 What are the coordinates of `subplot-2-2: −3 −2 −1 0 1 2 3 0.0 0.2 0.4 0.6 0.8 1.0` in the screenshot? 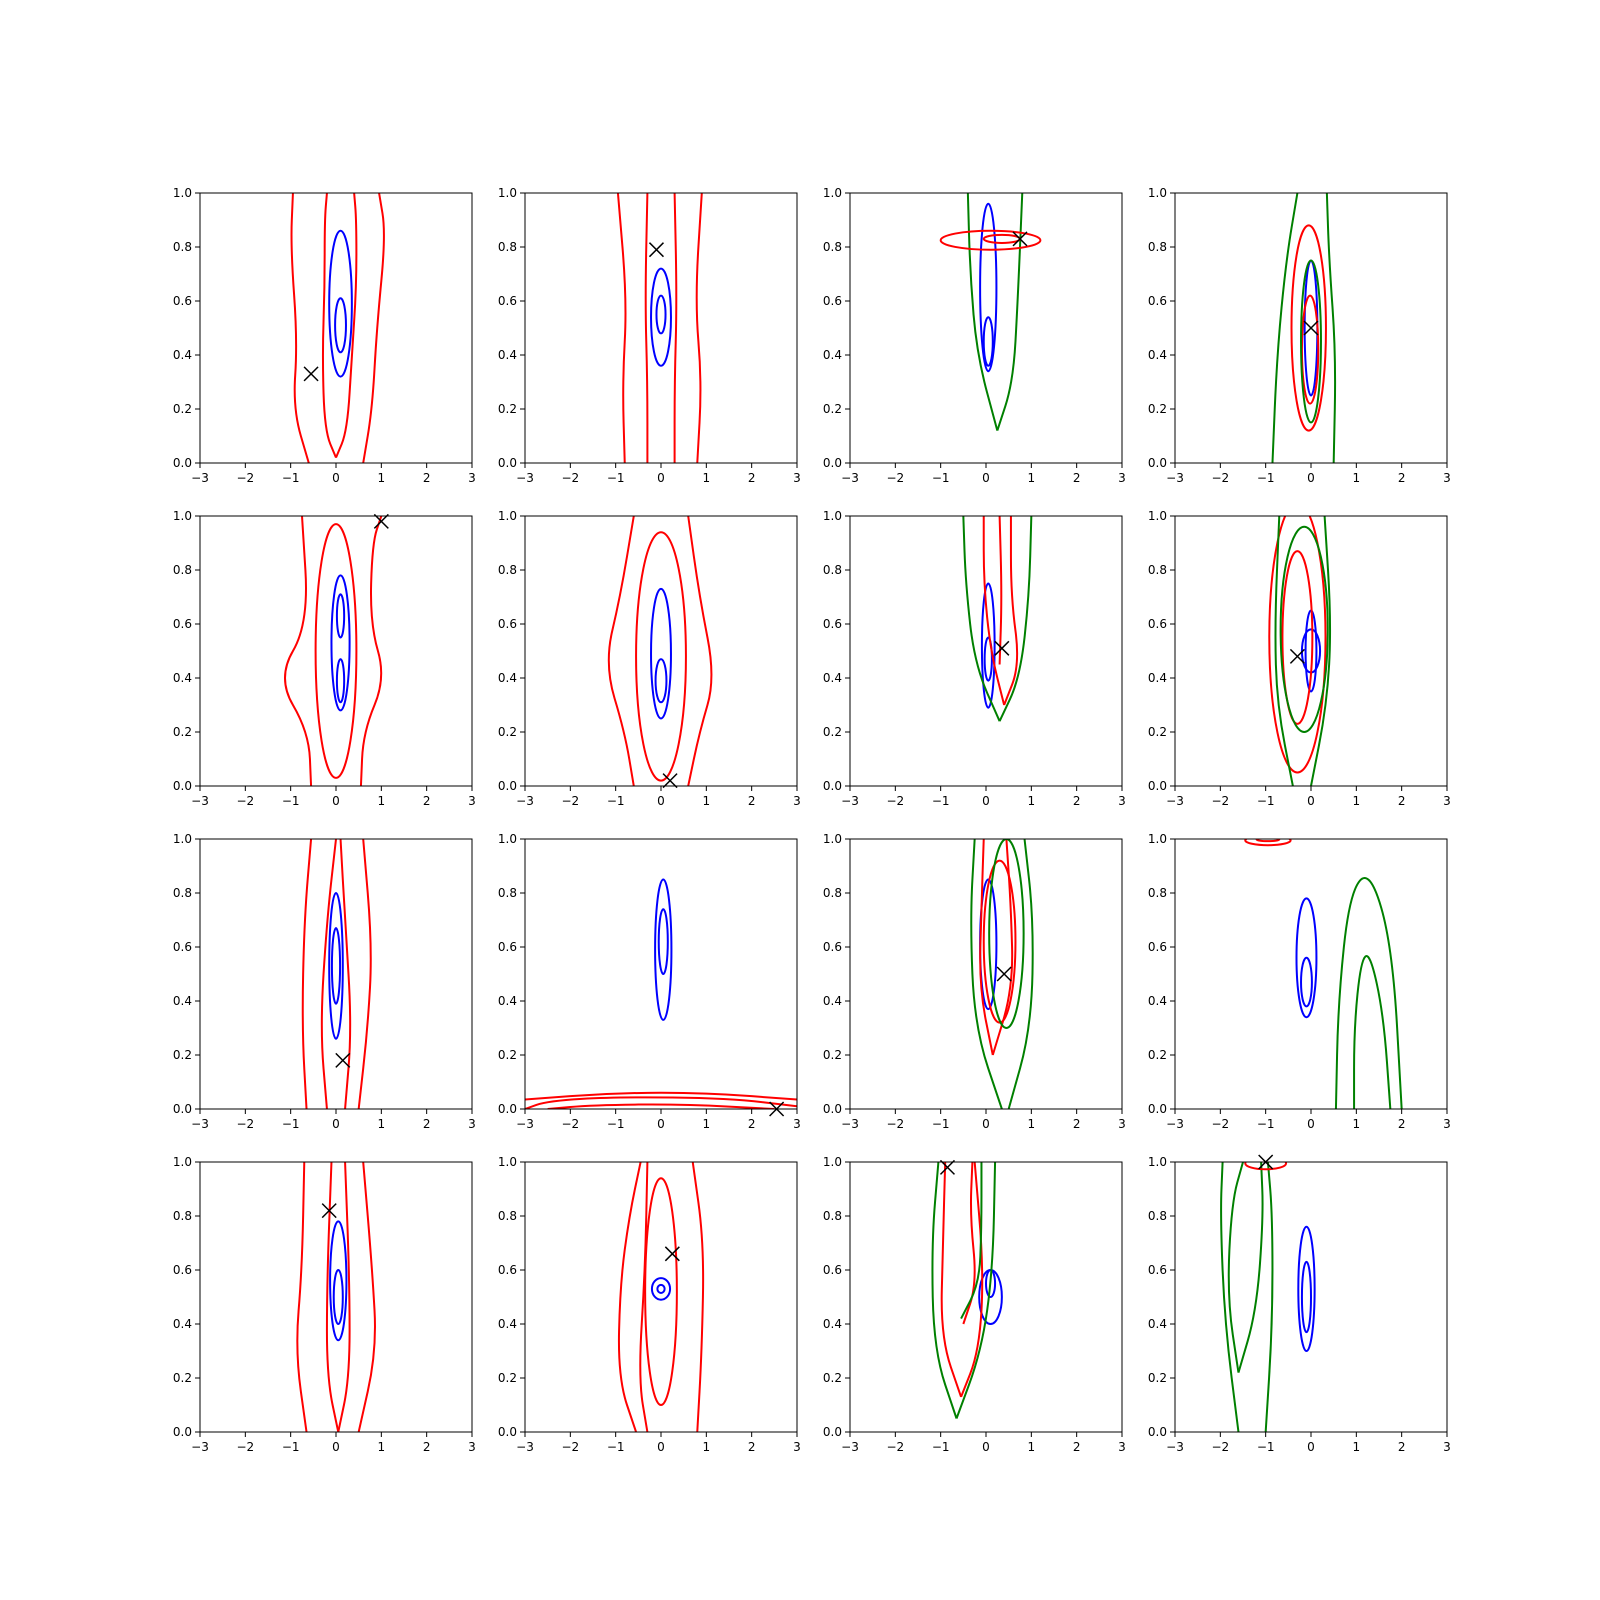 It's located at (649, 658).